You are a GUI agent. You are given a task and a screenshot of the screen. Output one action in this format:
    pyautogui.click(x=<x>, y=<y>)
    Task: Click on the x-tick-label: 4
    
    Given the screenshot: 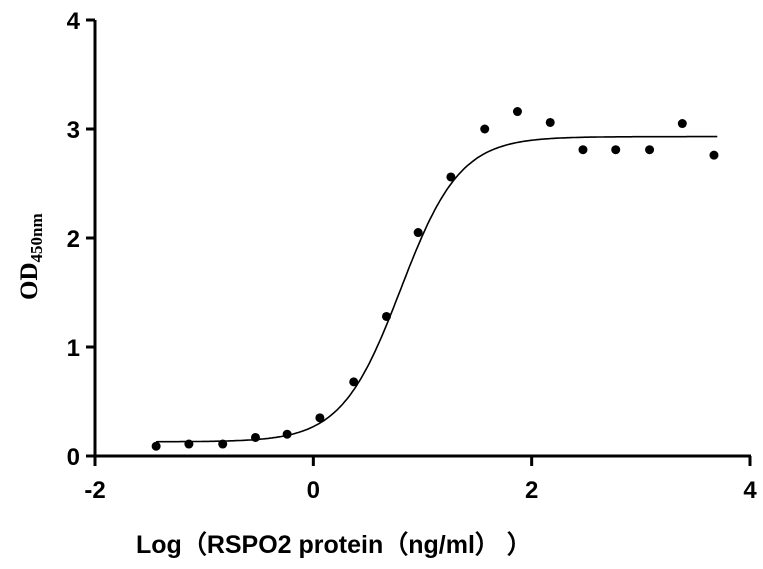 What is the action you would take?
    pyautogui.click(x=750, y=490)
    